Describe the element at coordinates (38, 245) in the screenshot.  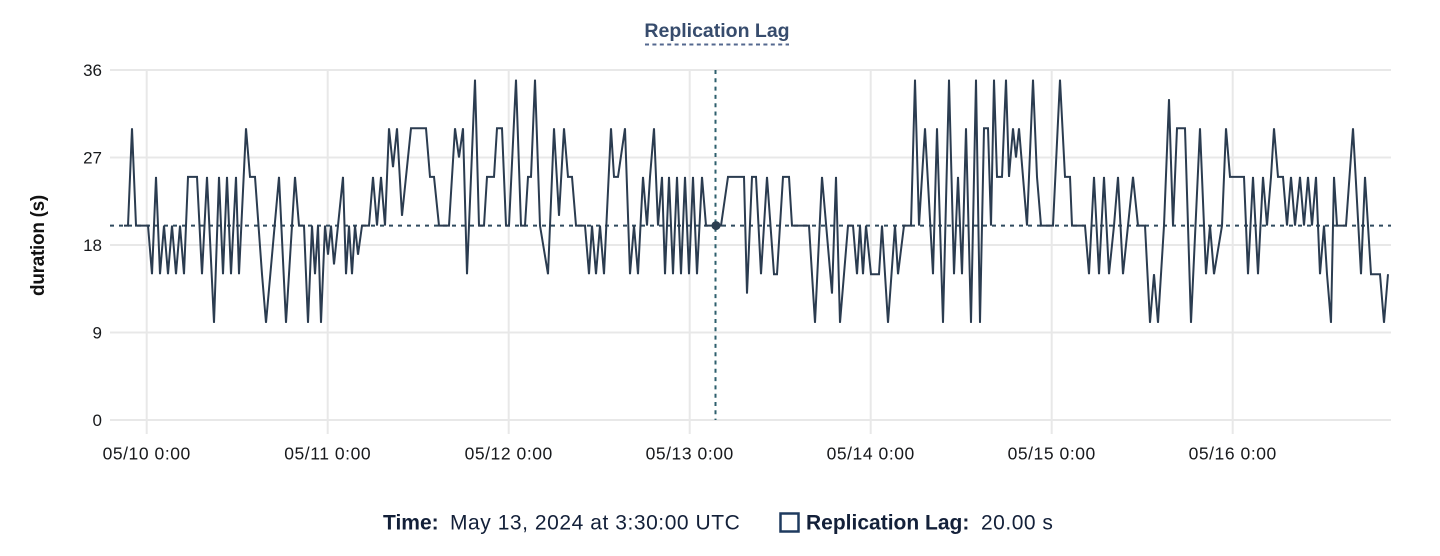
I see `svg-text: duration (s)` at that location.